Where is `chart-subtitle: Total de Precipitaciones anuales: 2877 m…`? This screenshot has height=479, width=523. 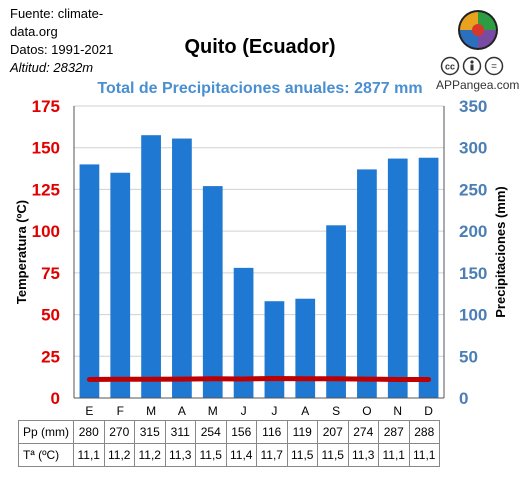 chart-subtitle: Total de Precipitaciones anuales: 2877 m… is located at coordinates (260, 88).